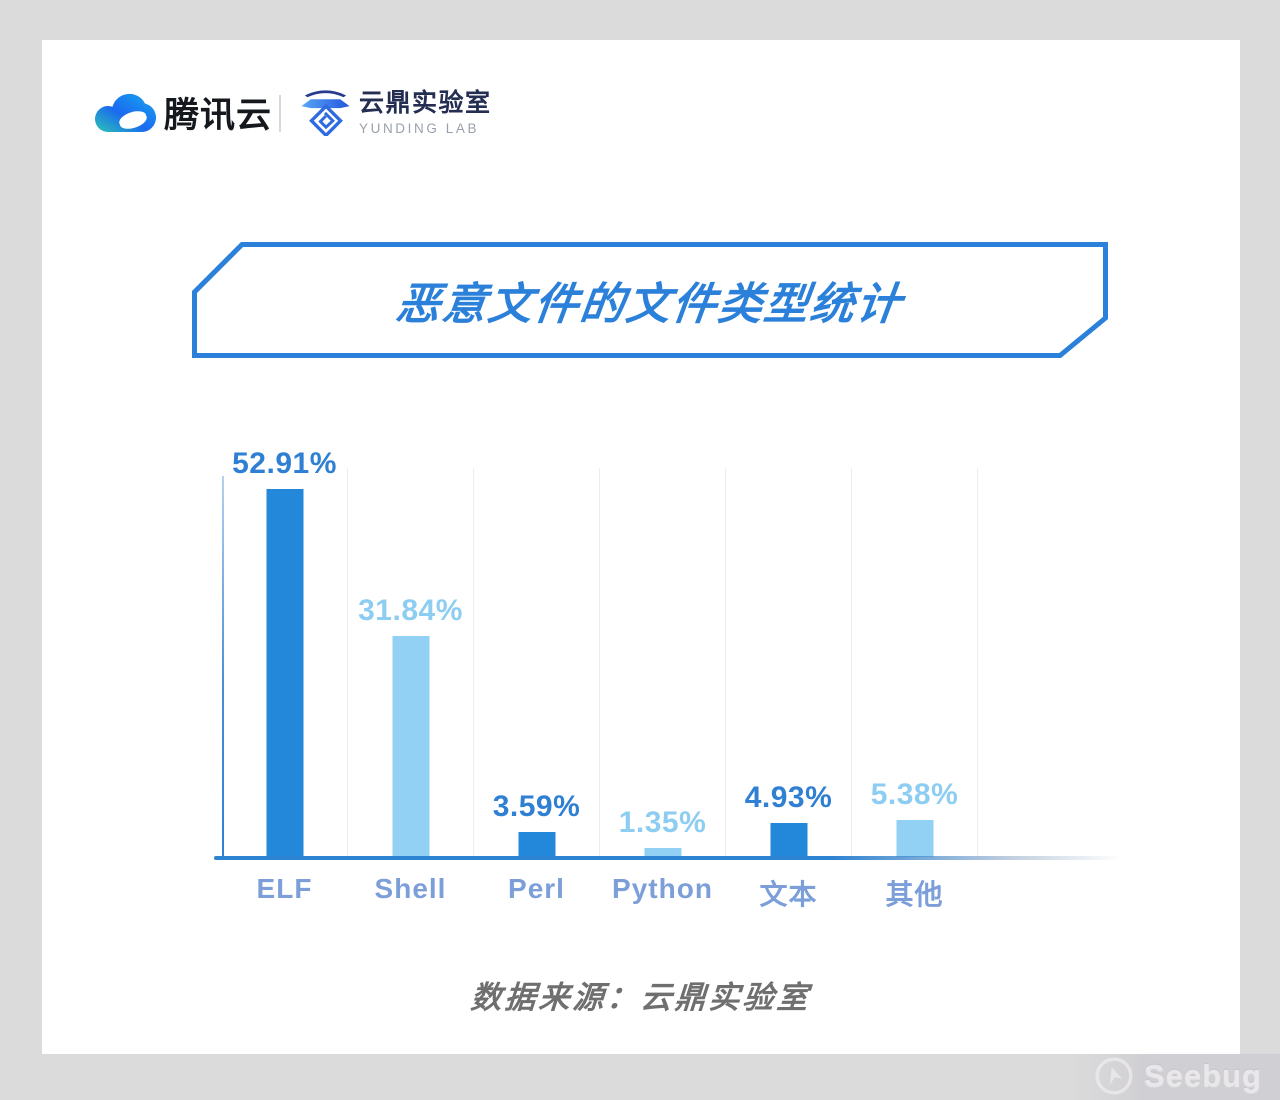  Describe the element at coordinates (1114, 1076) in the screenshot. I see `seebug-icon` at that location.